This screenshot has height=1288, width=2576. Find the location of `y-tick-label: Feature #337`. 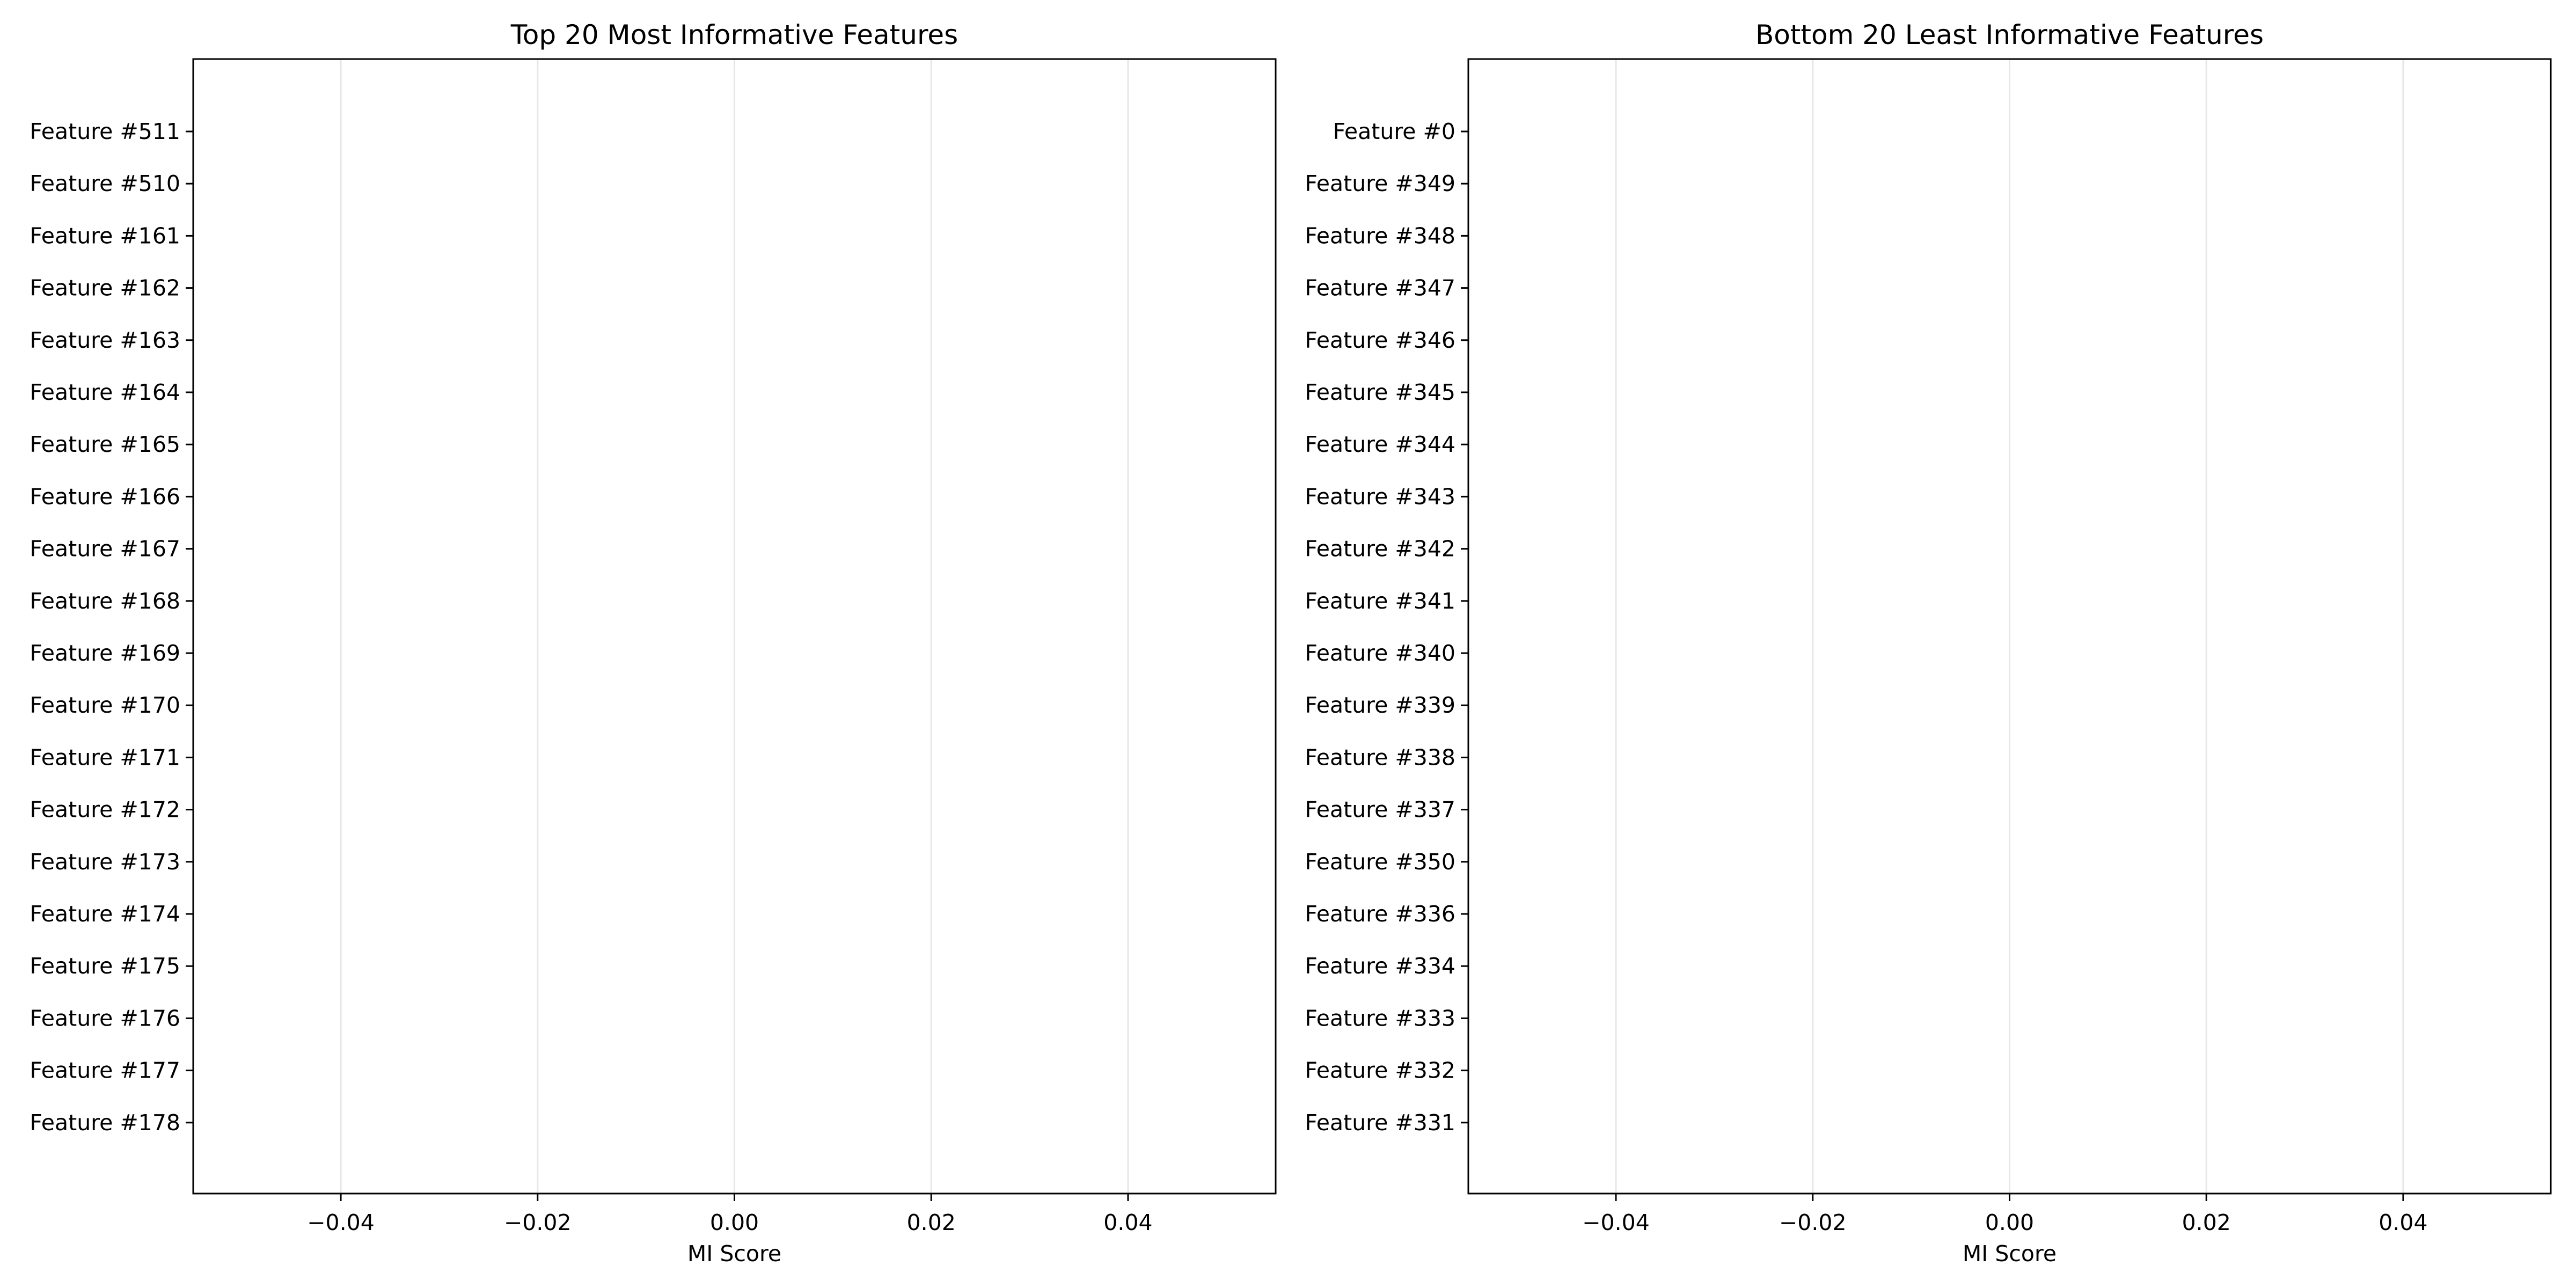

y-tick-label: Feature #337 is located at coordinates (1380, 810).